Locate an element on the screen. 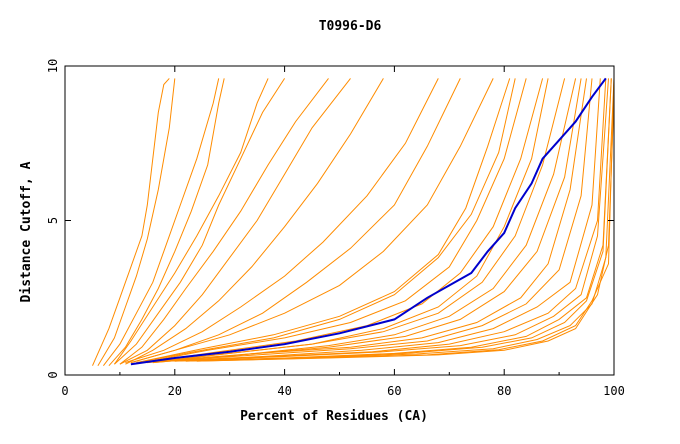  x-axis-label: Percent of Residues (CA) is located at coordinates (334, 416).